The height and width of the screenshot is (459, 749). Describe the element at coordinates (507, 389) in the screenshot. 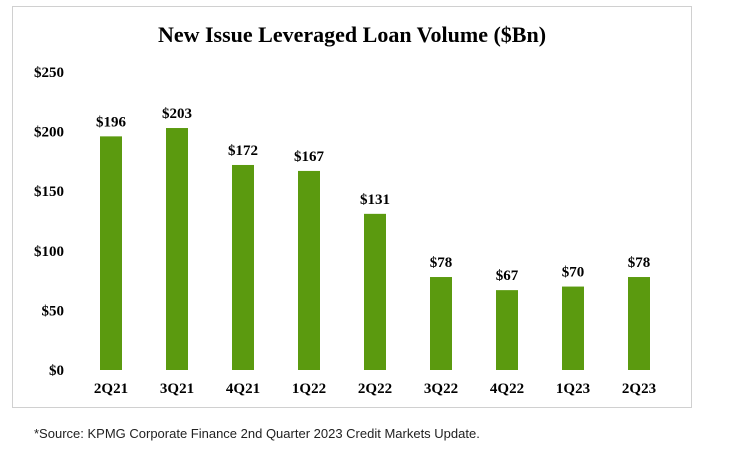

I see `x-tick-label: 4Q22` at that location.